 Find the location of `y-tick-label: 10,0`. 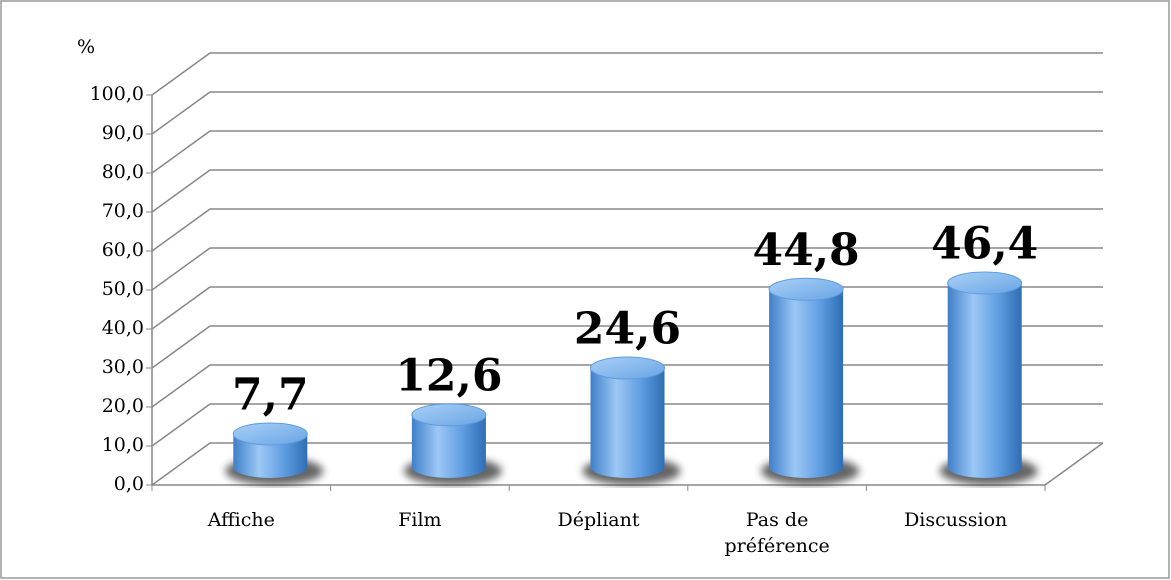

y-tick-label: 10,0 is located at coordinates (123, 445).